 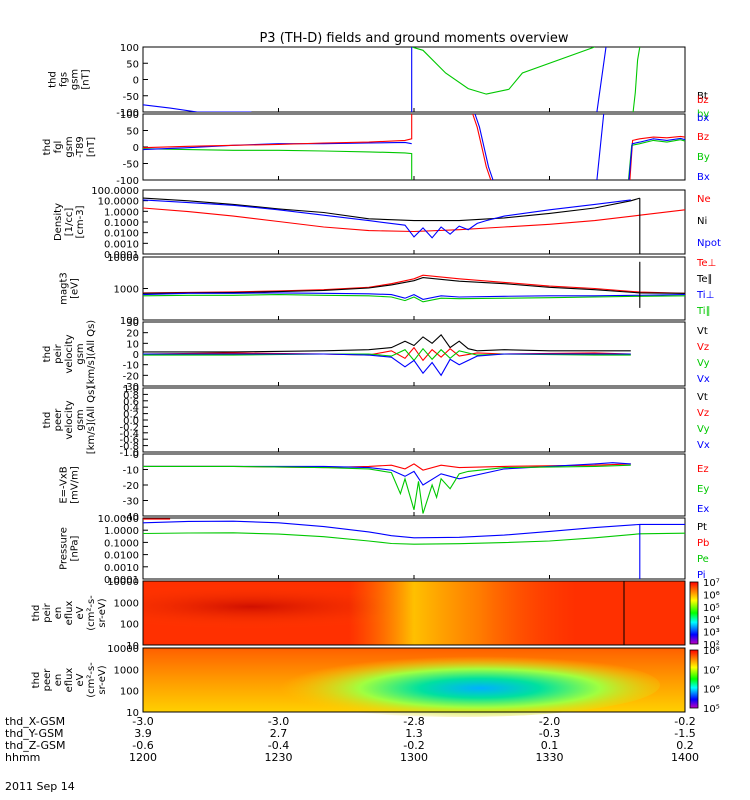 I want to click on y-axis-label: -T89, so click(x=80, y=147).